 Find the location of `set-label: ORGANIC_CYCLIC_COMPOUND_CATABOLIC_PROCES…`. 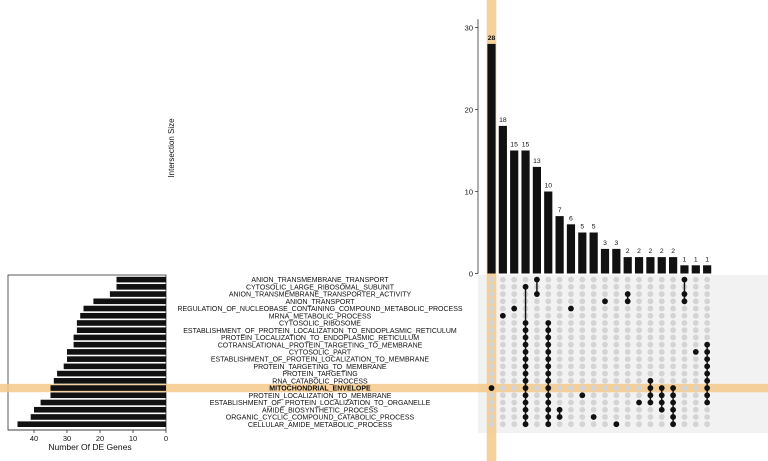

set-label: ORGANIC_CYCLIC_COMPOUND_CATABOLIC_PROCES… is located at coordinates (320, 418).